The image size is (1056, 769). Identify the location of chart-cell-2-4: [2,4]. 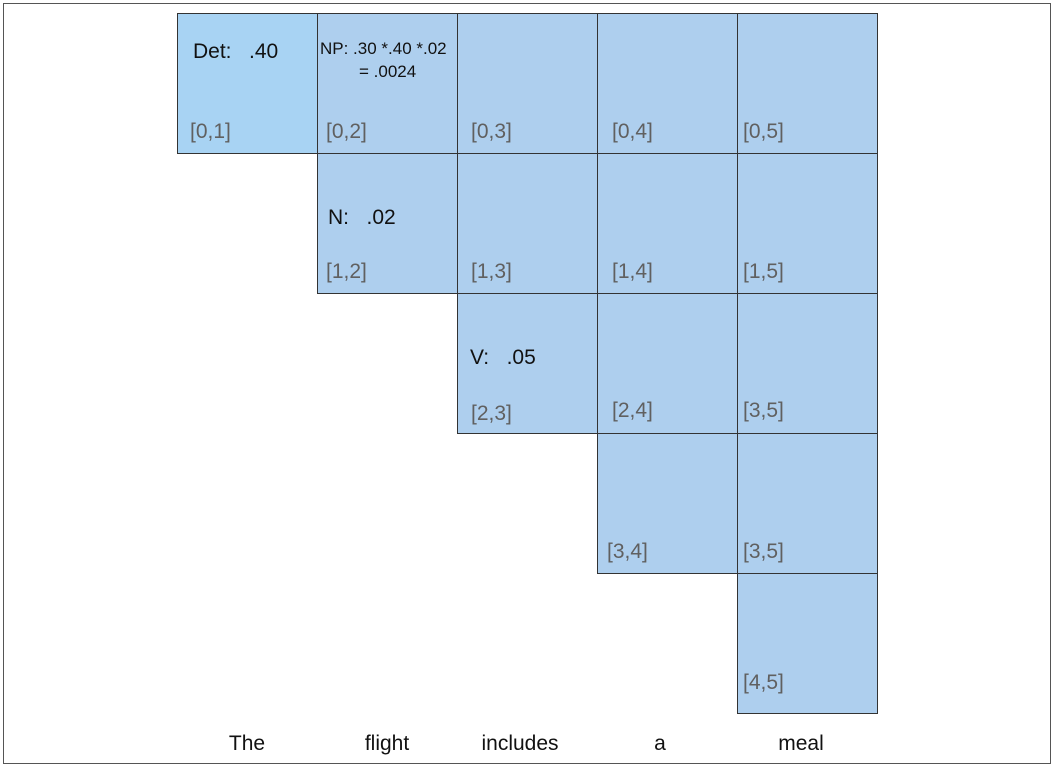
(667, 363).